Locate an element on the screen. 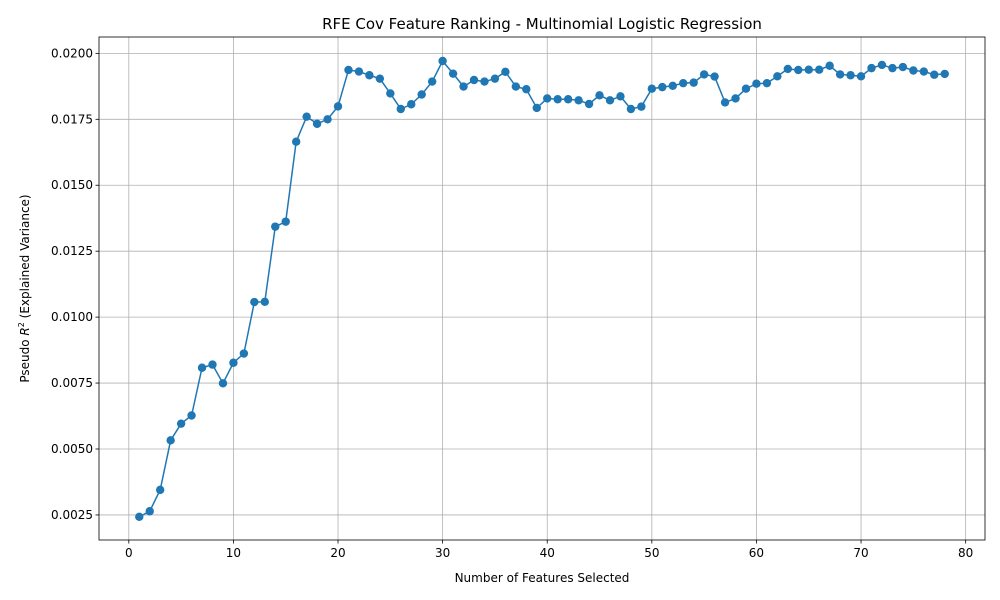 This screenshot has width=1000, height=600. y-axis-label-prefix: Pseudo is located at coordinates (25, 359).